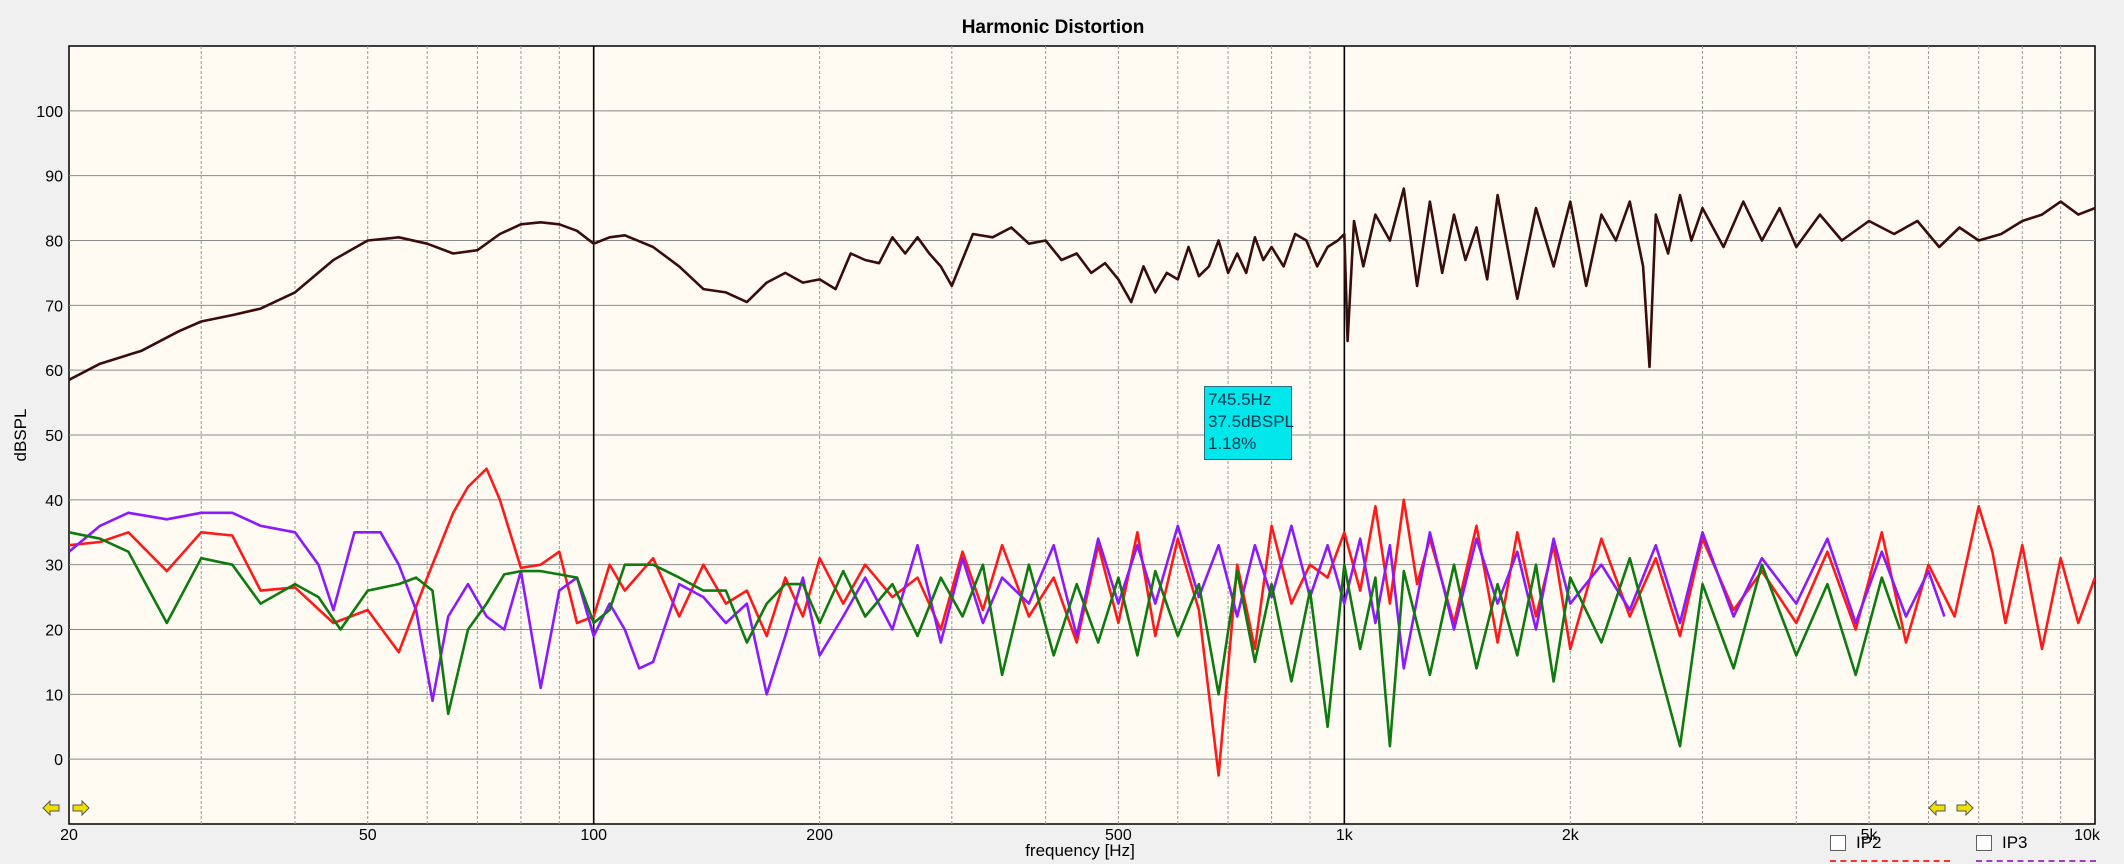 This screenshot has height=864, width=2124. Describe the element at coordinates (54, 242) in the screenshot. I see `y-tick-label: 80` at that location.